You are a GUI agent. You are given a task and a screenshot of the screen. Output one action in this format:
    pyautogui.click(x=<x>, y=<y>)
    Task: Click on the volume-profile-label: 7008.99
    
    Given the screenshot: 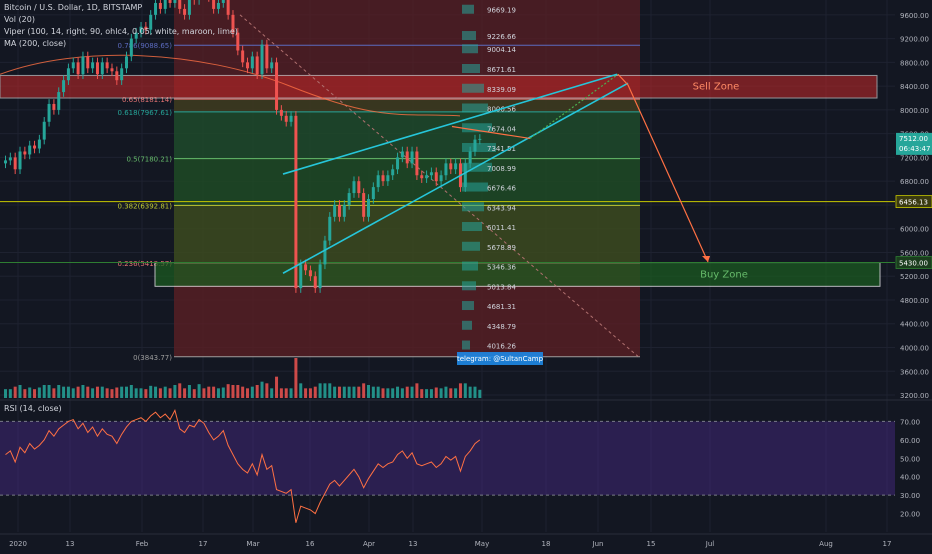 What is the action you would take?
    pyautogui.click(x=501, y=169)
    